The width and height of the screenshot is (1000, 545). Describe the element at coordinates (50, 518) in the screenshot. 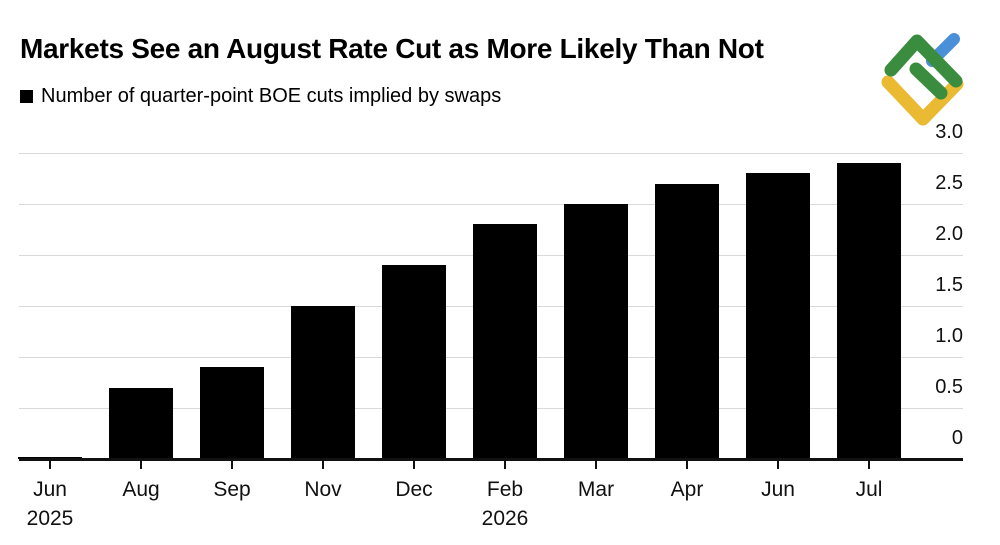

I see `x-axis-year-label: 2025` at that location.